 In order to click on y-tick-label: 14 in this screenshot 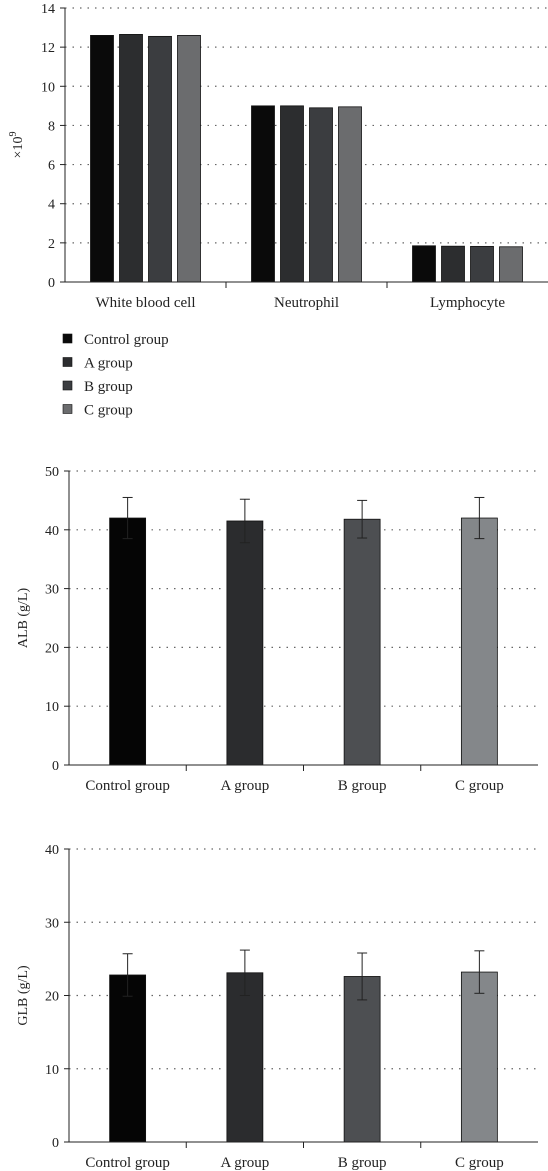, I will do `click(48, 9)`.